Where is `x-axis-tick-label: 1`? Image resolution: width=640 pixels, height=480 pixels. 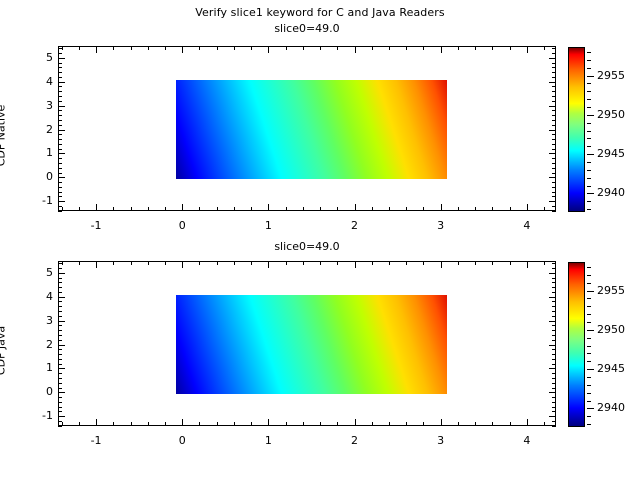
x-axis-tick-label: 1 is located at coordinates (268, 225).